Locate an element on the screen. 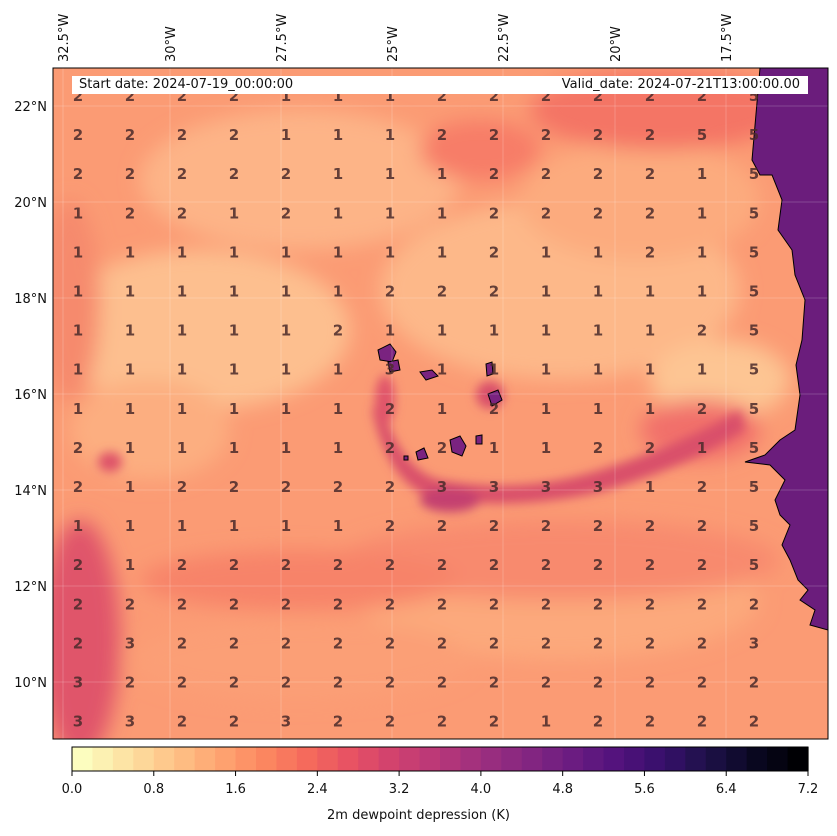 The width and height of the screenshot is (837, 836). lat-label: 16°N is located at coordinates (30, 395).